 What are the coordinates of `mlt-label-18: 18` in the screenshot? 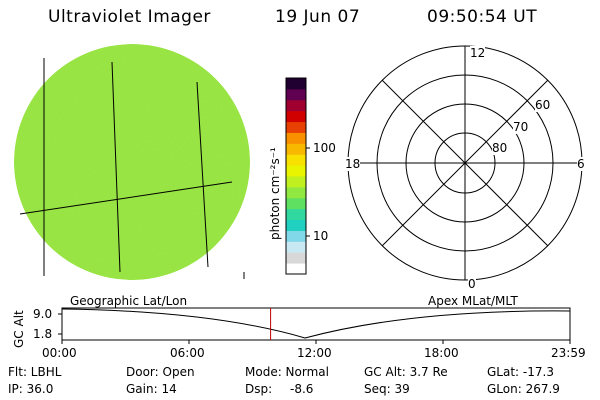 It's located at (353, 164).